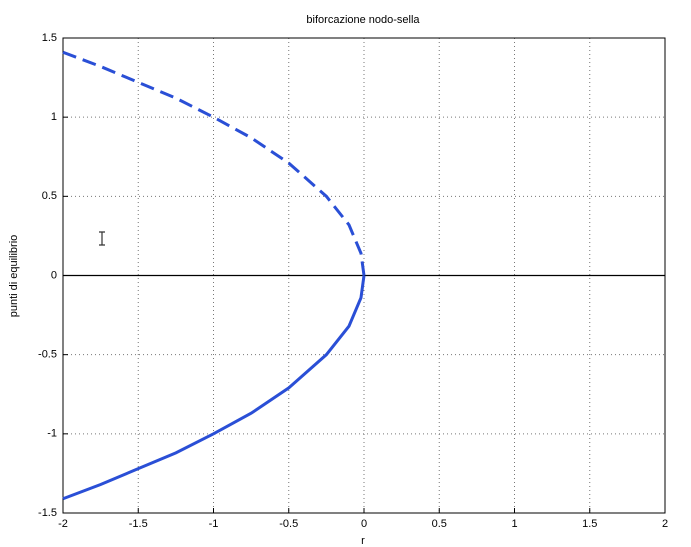 The width and height of the screenshot is (691, 547). Describe the element at coordinates (514, 524) in the screenshot. I see `x-tick-label: 1` at that location.